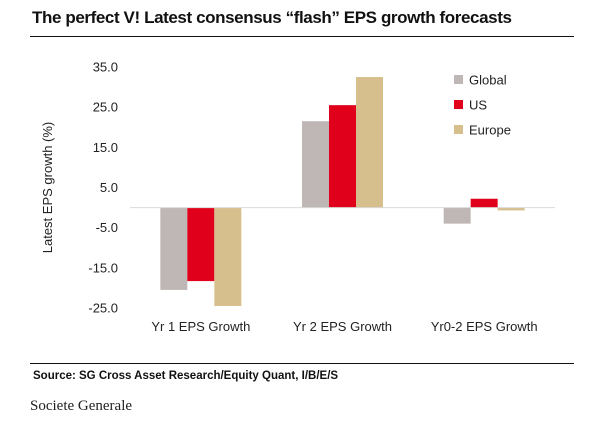  I want to click on y-tick-label: -5.0, so click(107, 227).